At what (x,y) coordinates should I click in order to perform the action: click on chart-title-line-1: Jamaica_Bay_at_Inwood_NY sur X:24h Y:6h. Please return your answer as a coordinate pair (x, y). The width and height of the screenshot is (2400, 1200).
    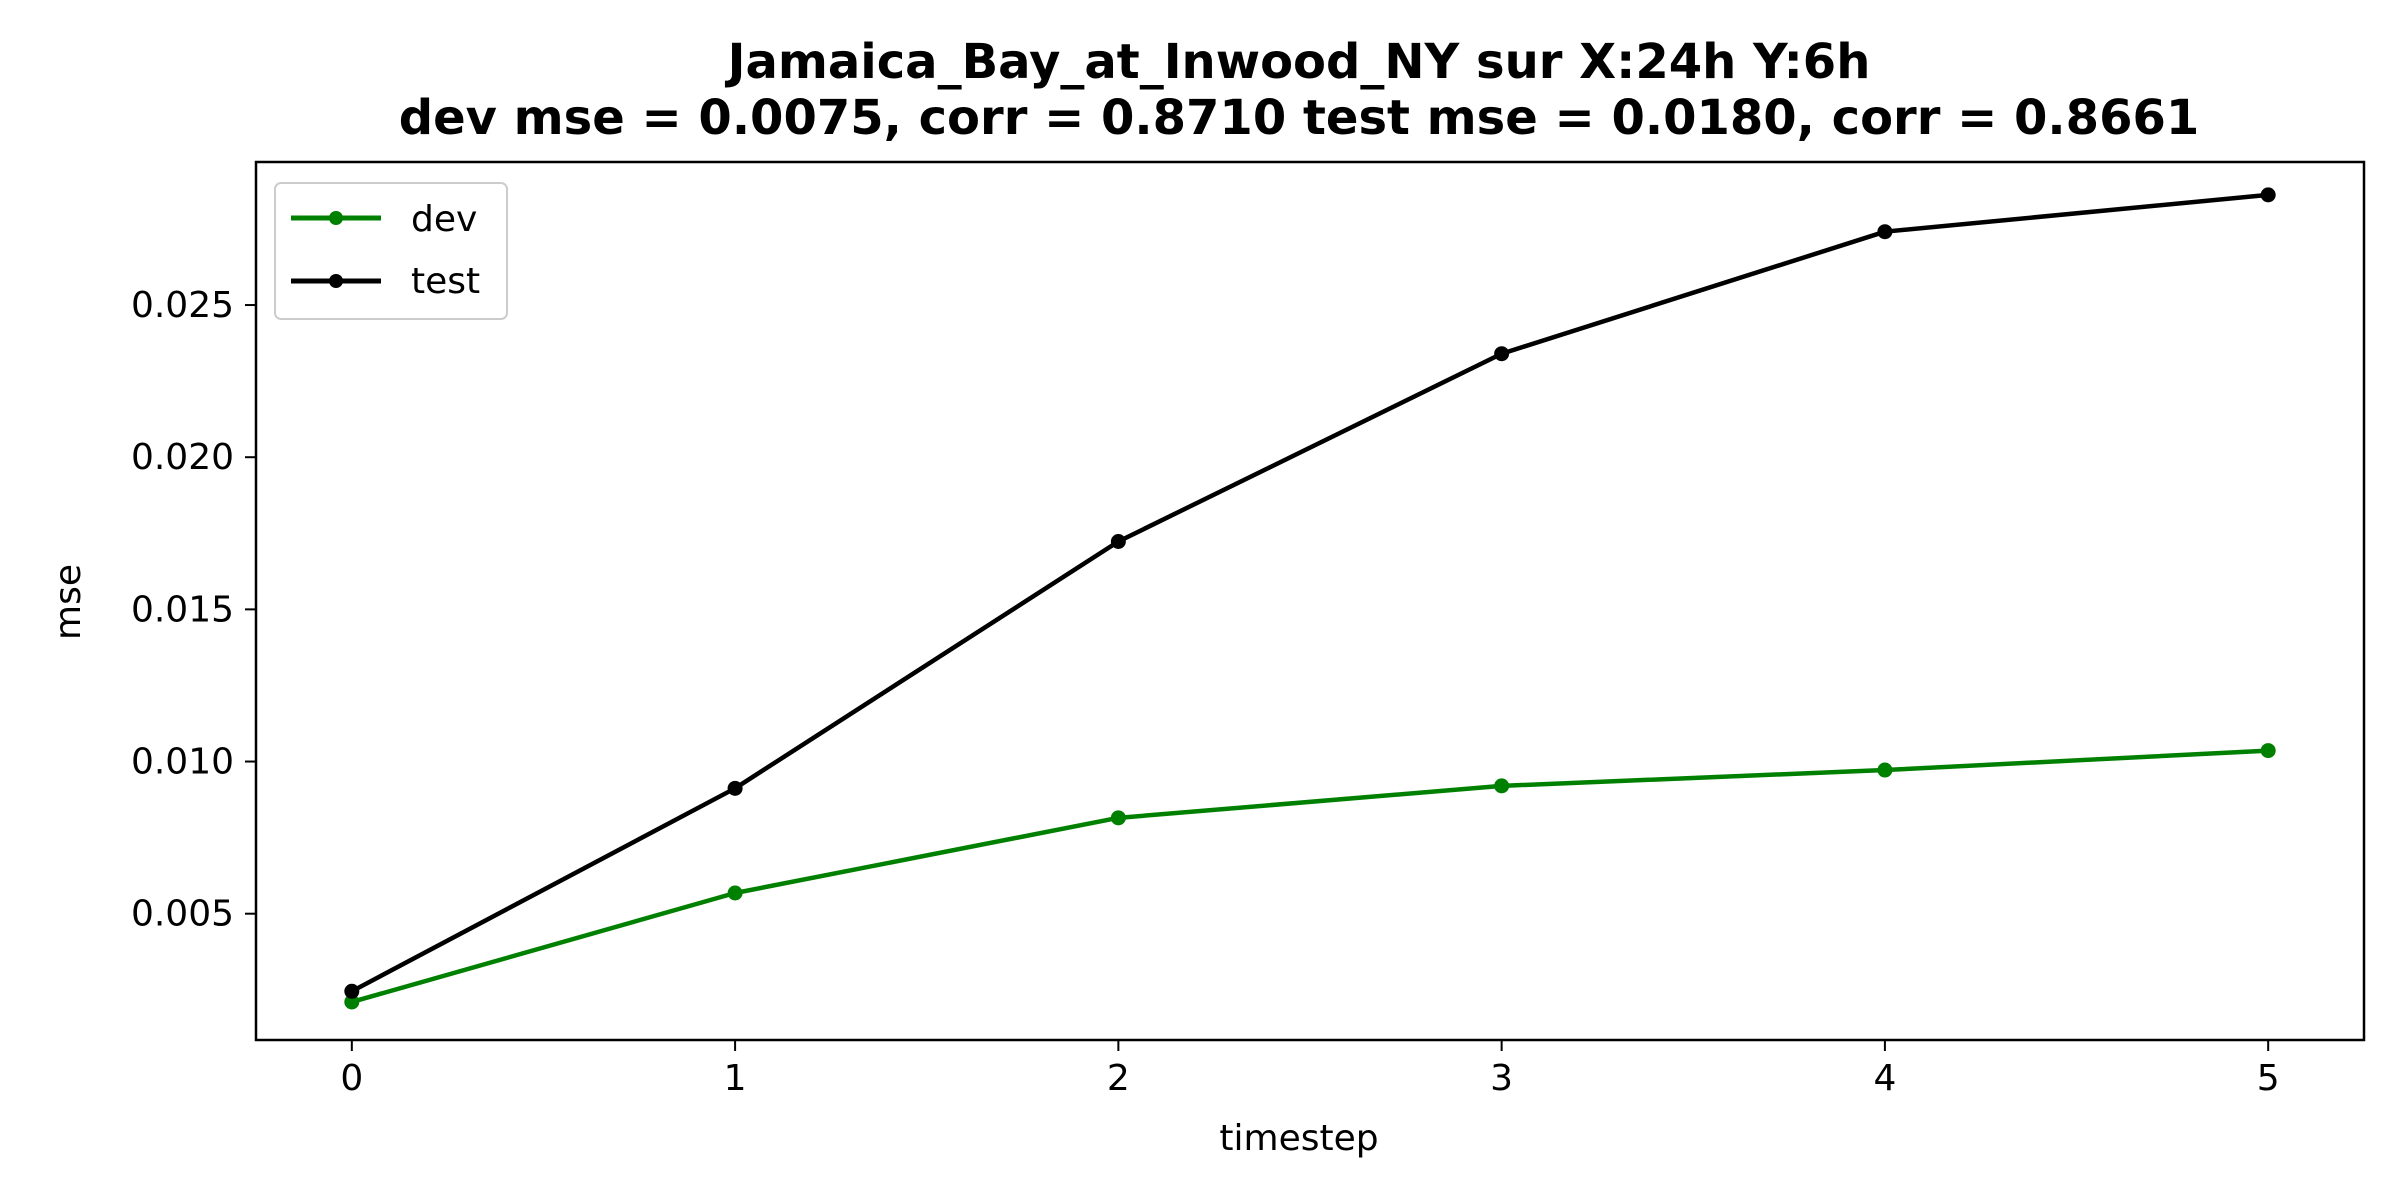
    Looking at the image, I should click on (1298, 62).